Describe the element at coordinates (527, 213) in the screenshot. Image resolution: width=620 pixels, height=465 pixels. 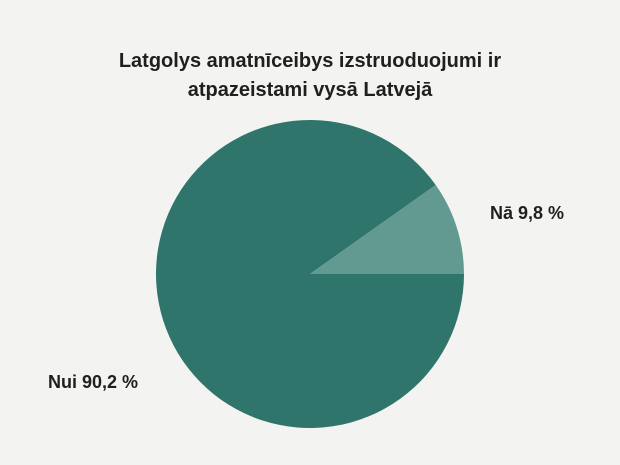
I see `slice-label-na: Nā 9,8 %` at that location.